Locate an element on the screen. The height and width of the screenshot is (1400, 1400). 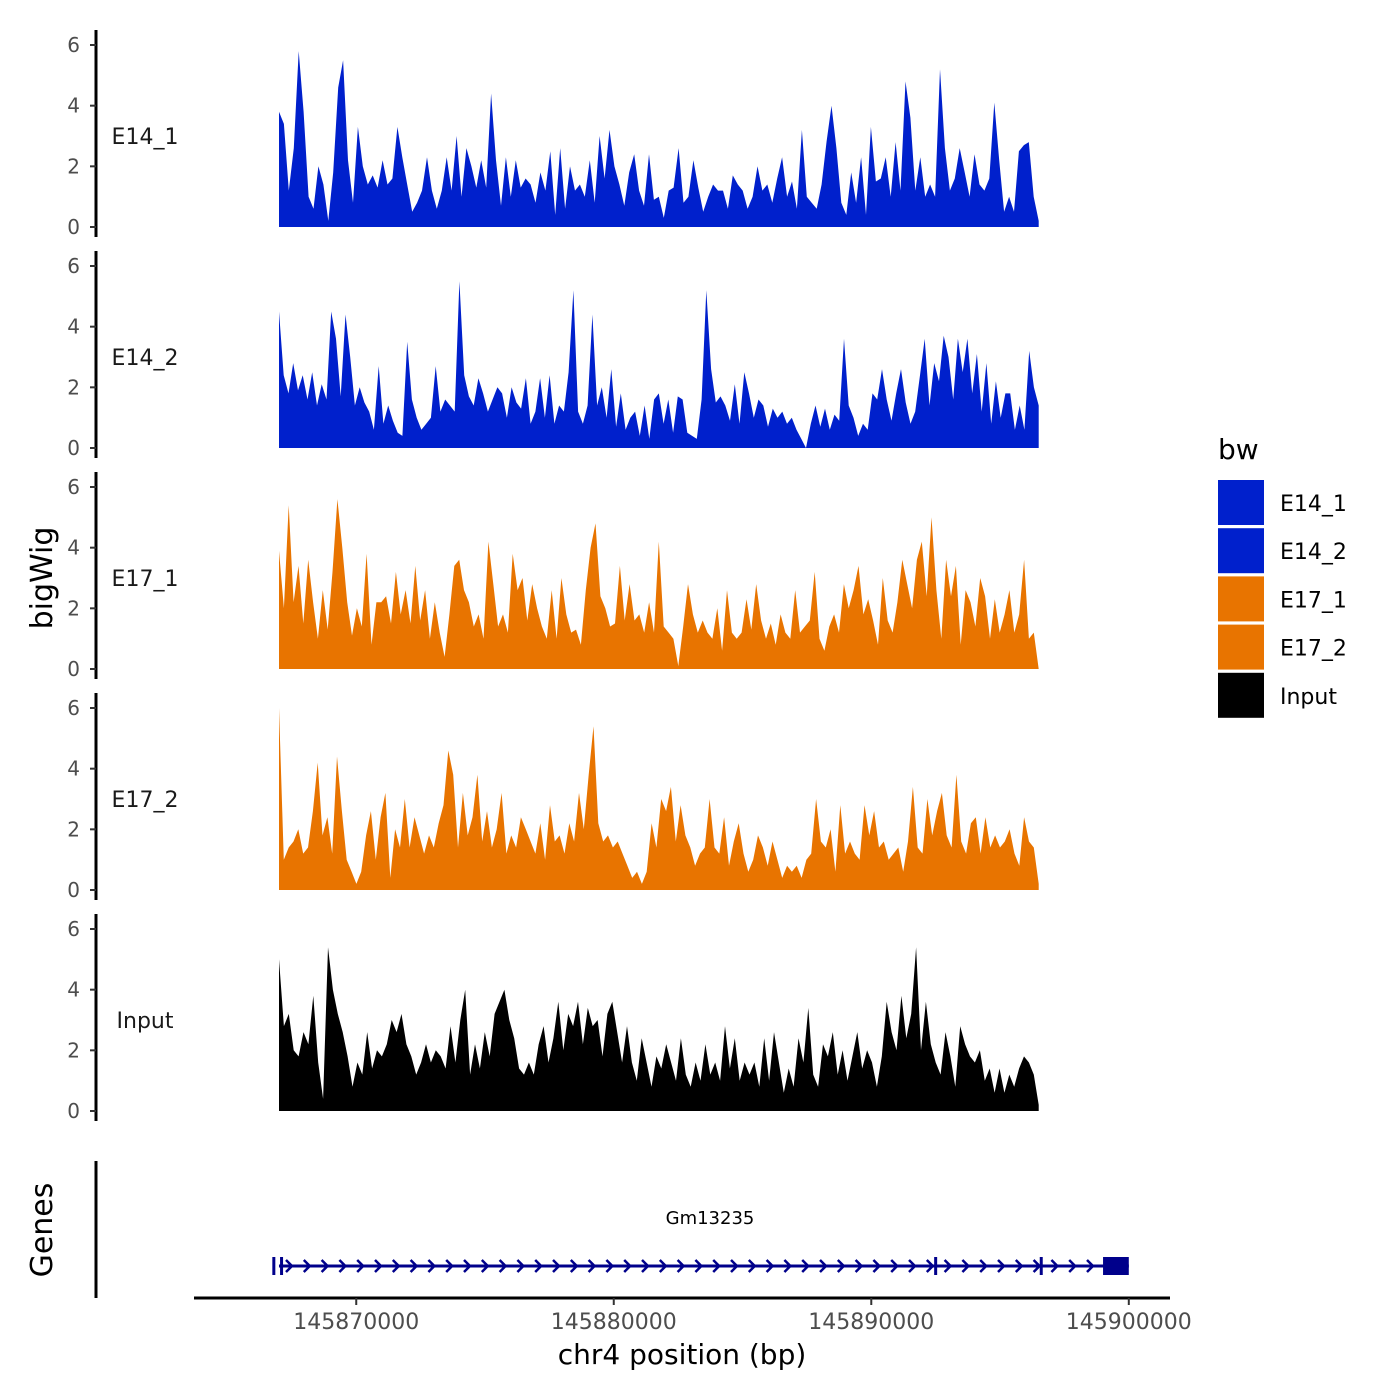
y-axis-label: bigWig is located at coordinates (42, 578).